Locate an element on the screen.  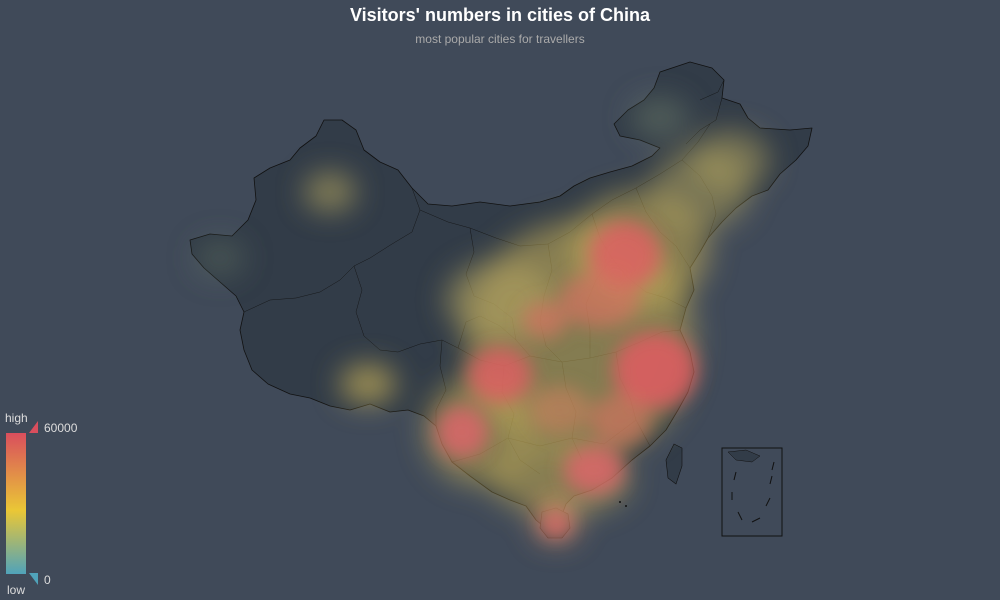
chart-subtitle: most popular cities for travellers is located at coordinates (500, 39).